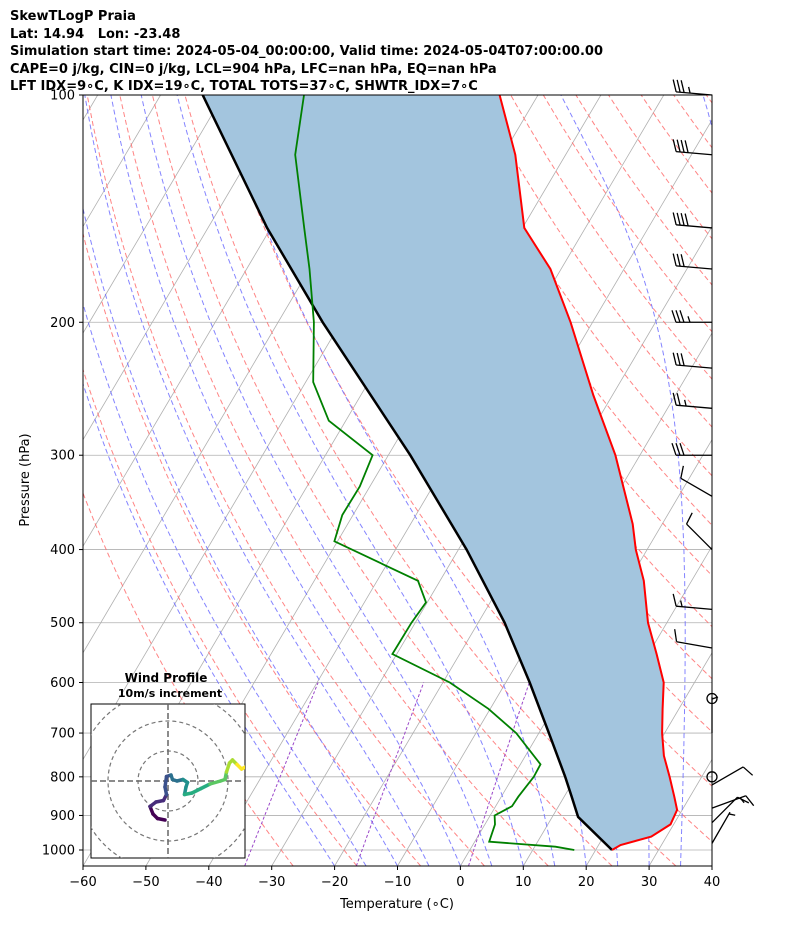 The height and width of the screenshot is (937, 794). Describe the element at coordinates (62, 456) in the screenshot. I see `y-tick-label: 300` at that location.